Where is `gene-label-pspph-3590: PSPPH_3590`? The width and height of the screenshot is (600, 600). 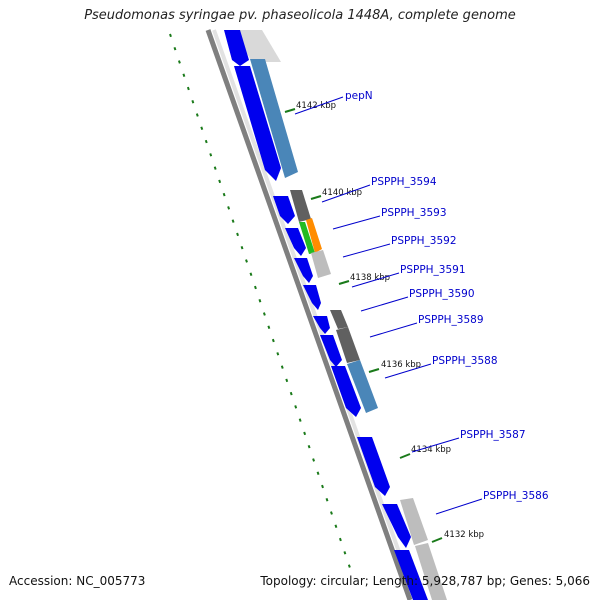
gene-label-pspph-3590: PSPPH_3590 is located at coordinates (442, 294).